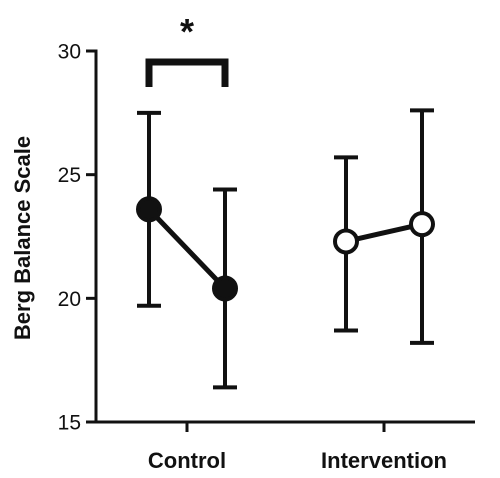 The height and width of the screenshot is (478, 500). What do you see at coordinates (69, 52) in the screenshot?
I see `y-tick-label: 30` at bounding box center [69, 52].